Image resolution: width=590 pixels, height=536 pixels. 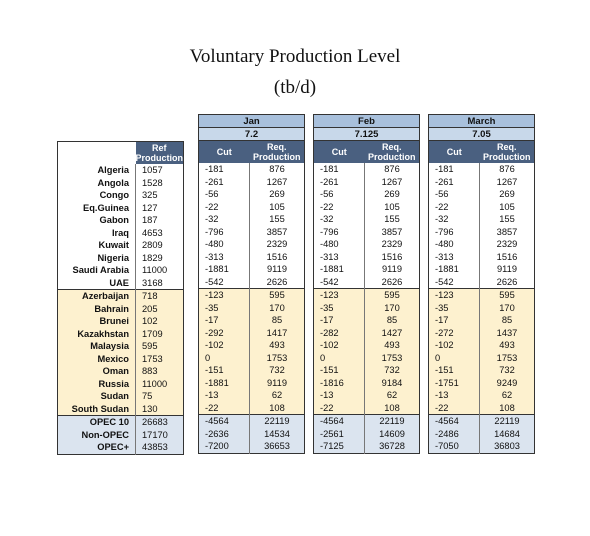 I want to click on req-production-value: 732, so click(x=507, y=370).